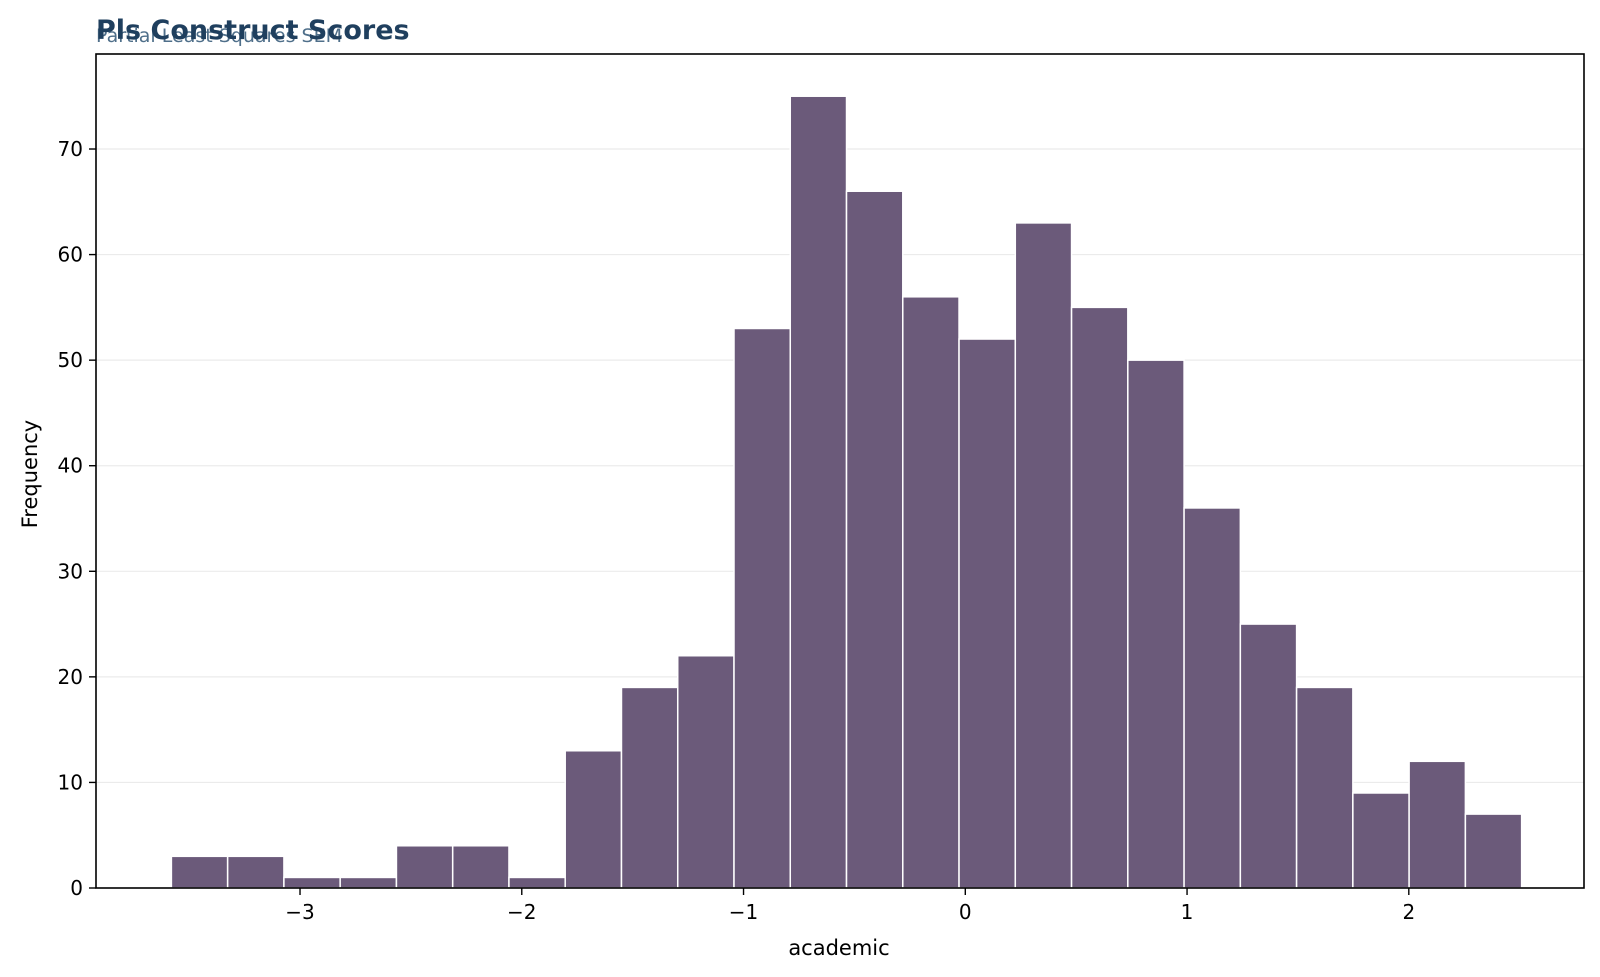 Image resolution: width=1600 pixels, height=977 pixels. What do you see at coordinates (77, 518) in the screenshot?
I see `y-axis-ticks: 0 10 20 30 40 50 60 70` at bounding box center [77, 518].